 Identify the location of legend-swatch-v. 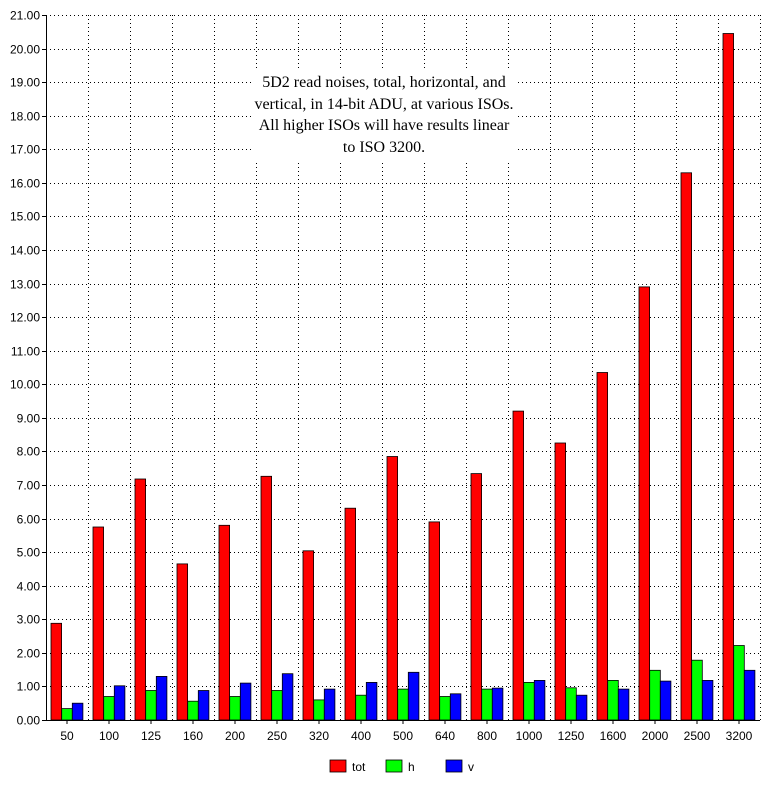
(454, 766).